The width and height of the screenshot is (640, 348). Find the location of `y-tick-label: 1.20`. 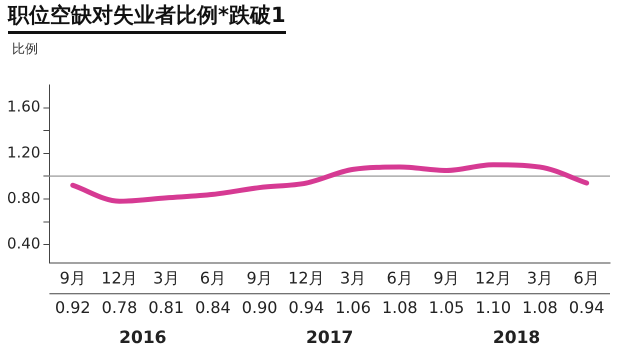

y-tick-label: 1.20 is located at coordinates (23, 152).